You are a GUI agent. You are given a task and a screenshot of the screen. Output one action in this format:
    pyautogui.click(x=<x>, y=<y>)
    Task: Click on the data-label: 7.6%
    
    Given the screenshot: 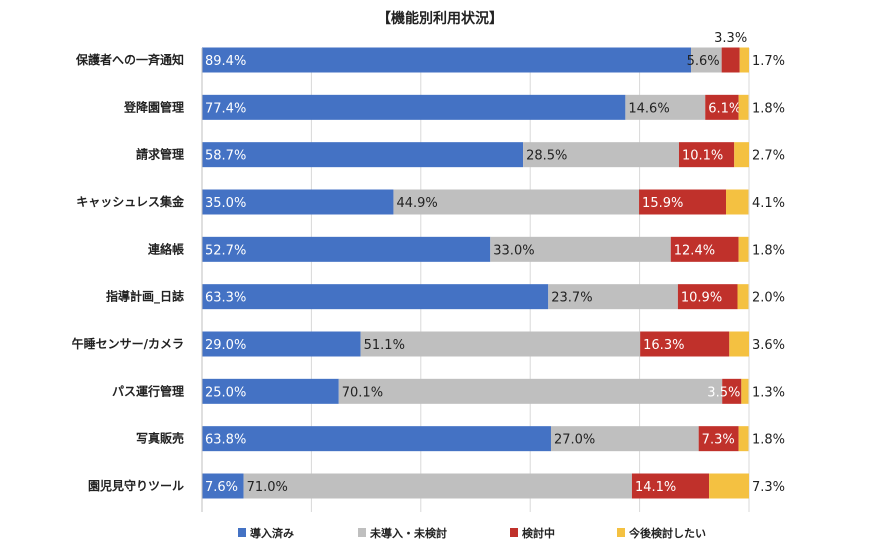 What is the action you would take?
    pyautogui.click(x=221, y=487)
    